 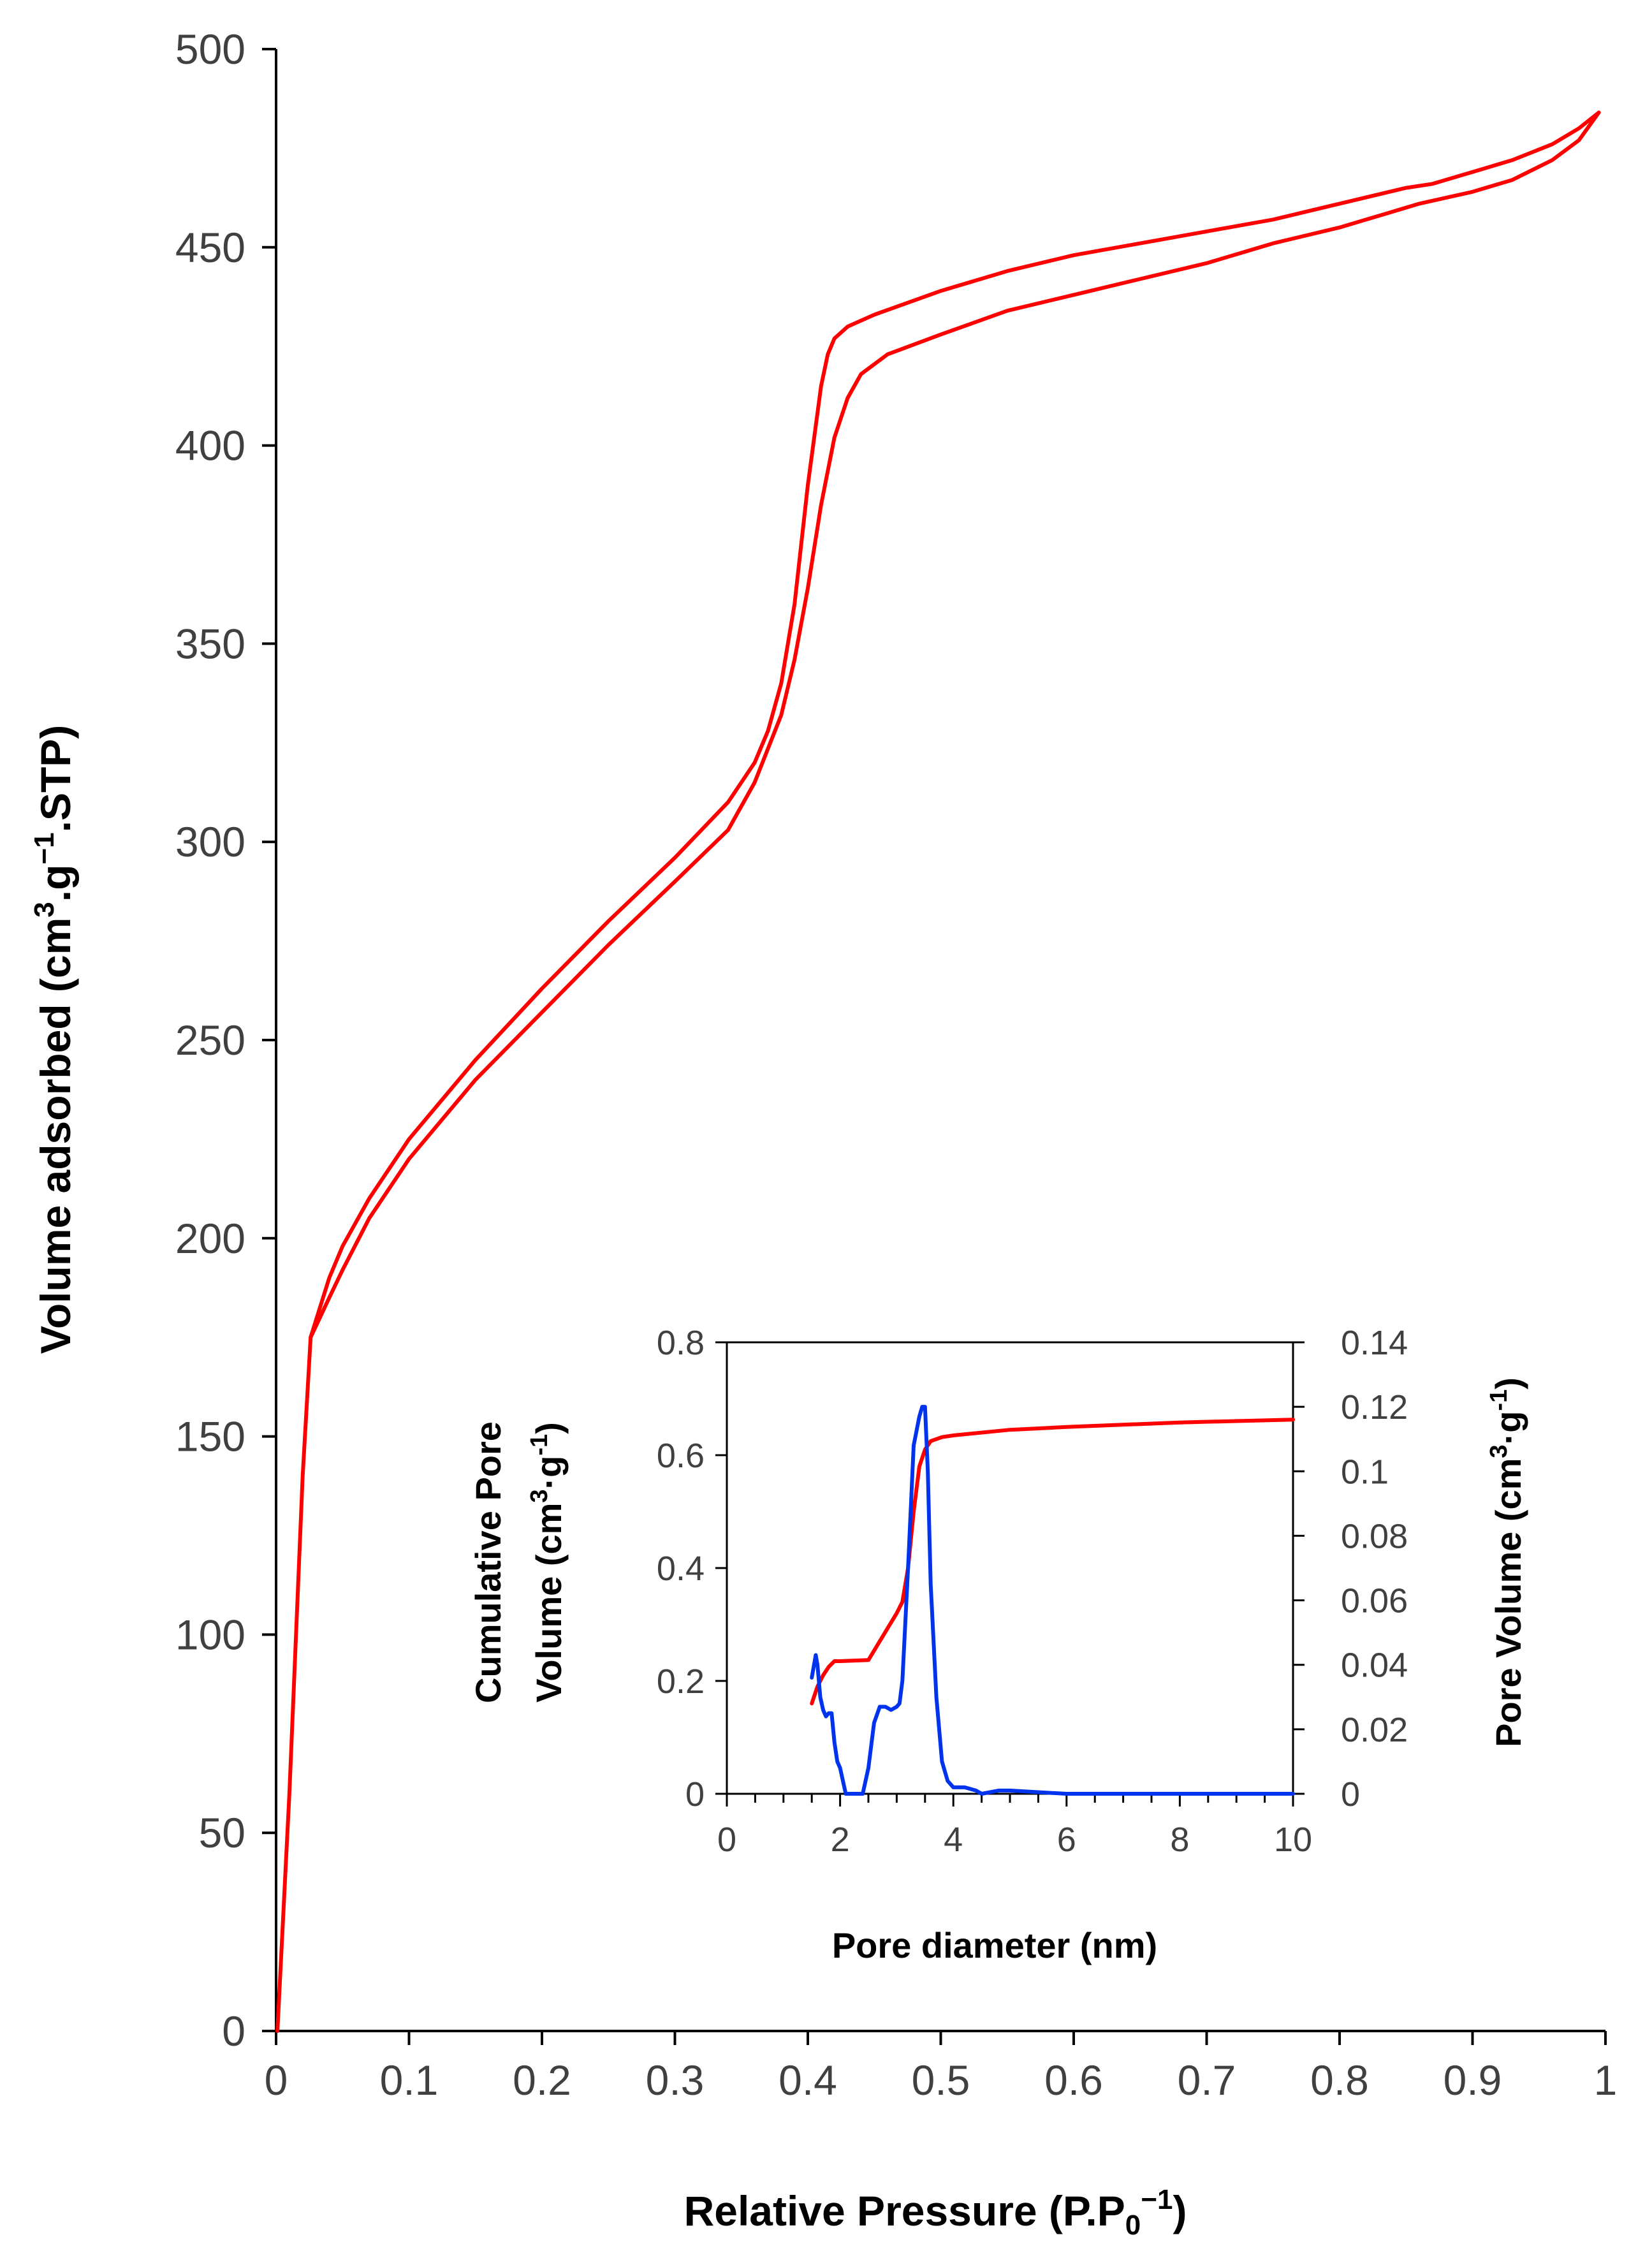 I want to click on inset-left-y-tick-label: 0.4, so click(x=681, y=1569).